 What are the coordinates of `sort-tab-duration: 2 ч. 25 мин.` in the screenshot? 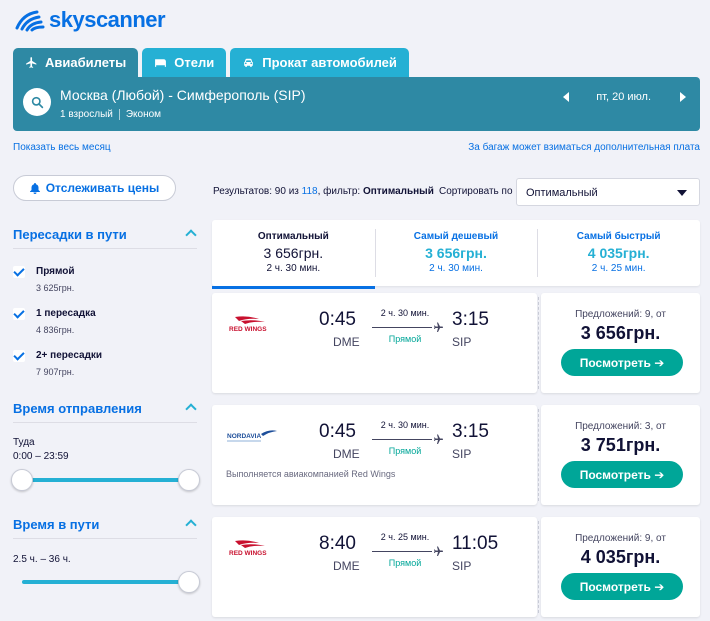 It's located at (618, 268).